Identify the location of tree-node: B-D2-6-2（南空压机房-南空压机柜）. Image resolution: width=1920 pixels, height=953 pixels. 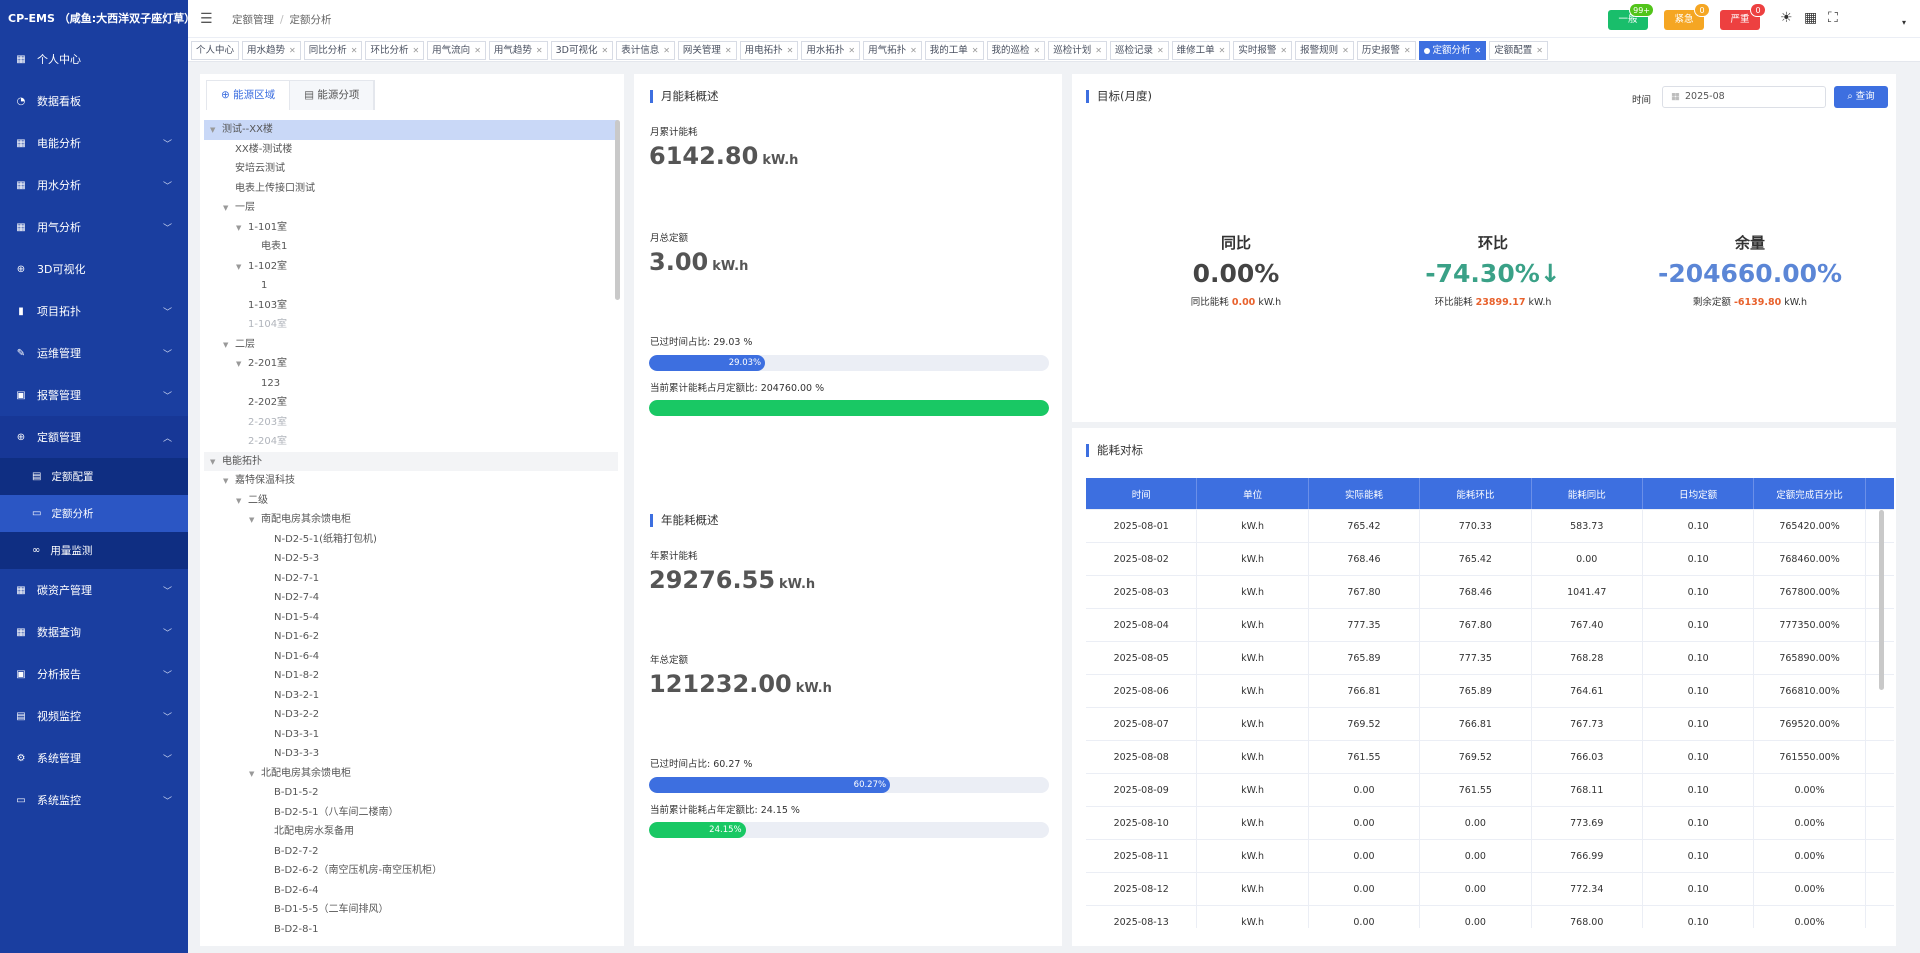
(411, 871).